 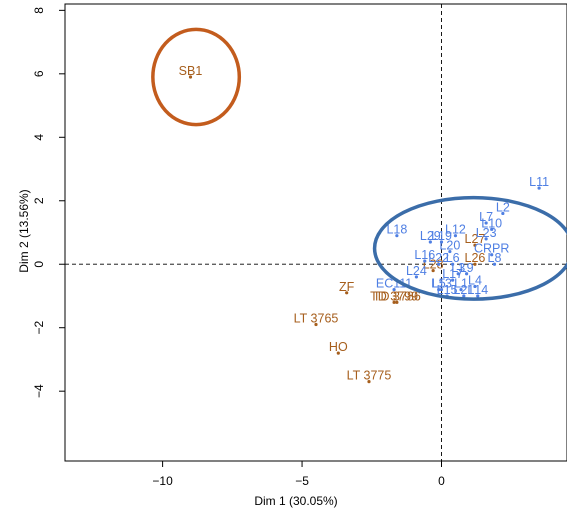 I want to click on y-tick-label: 4, so click(x=39, y=137).